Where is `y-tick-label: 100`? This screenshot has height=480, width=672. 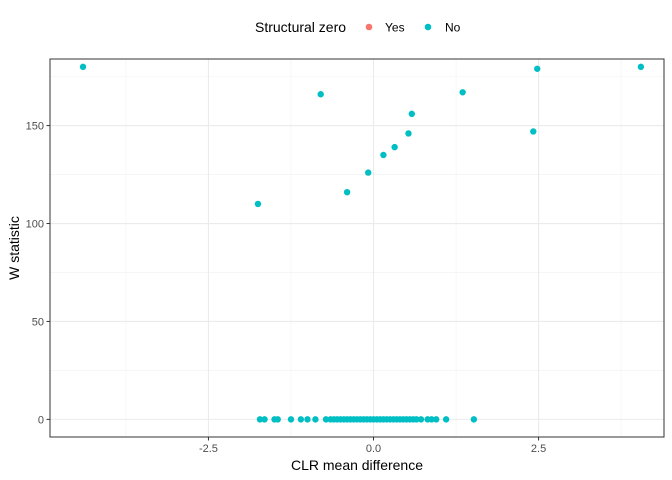 y-tick-label: 100 is located at coordinates (35, 225).